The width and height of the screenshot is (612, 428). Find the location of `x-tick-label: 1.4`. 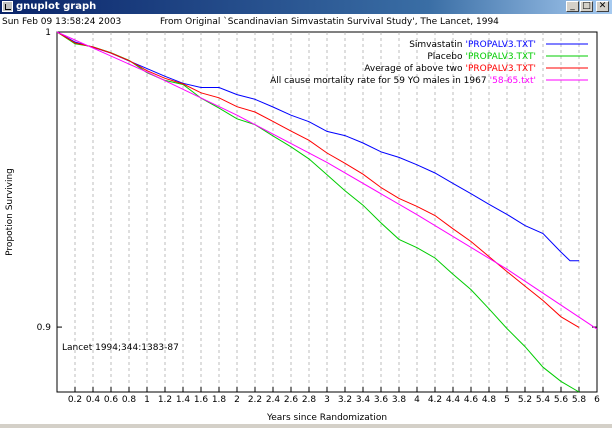

x-tick-label: 1.4 is located at coordinates (183, 400).